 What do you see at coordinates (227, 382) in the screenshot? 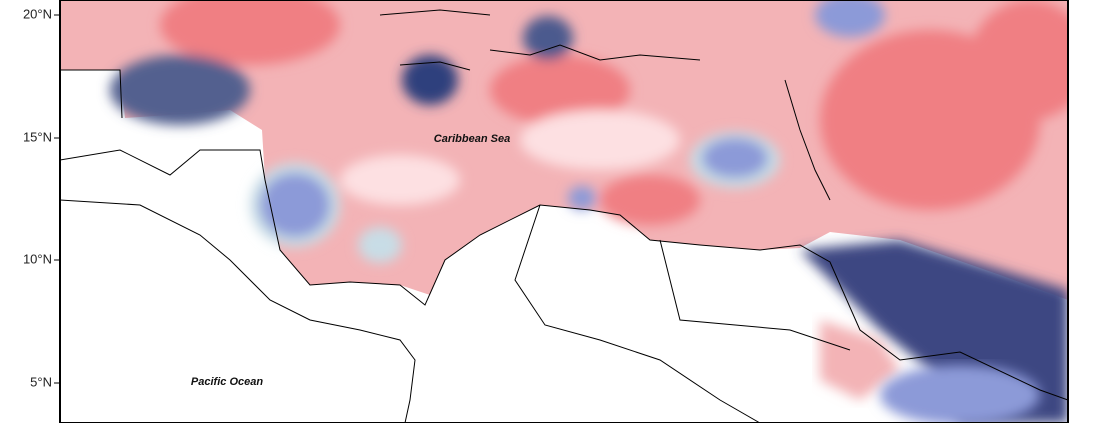
I see `place-label: Pacific Ocean` at bounding box center [227, 382].